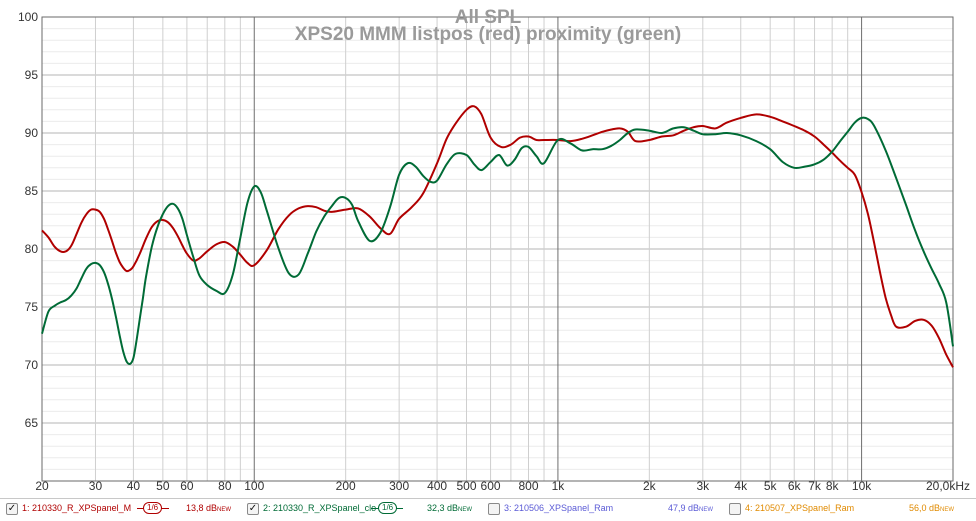 Image resolution: width=976 pixels, height=521 pixels. I want to click on legend-name-4: 4: 210507_XPSpanel_Ram, so click(800, 508).